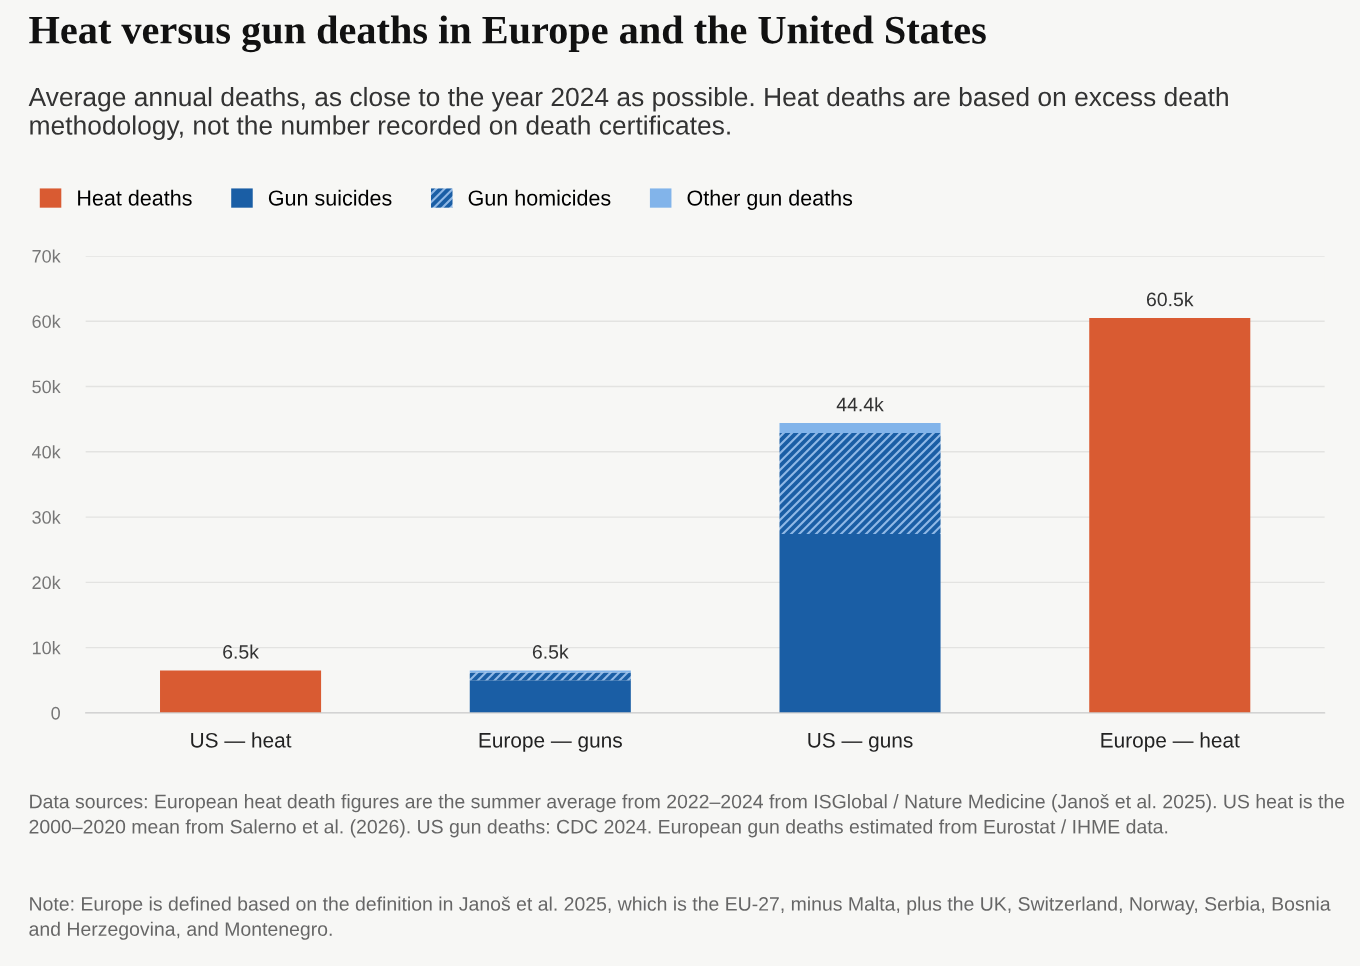 Image resolution: width=1360 pixels, height=966 pixels. I want to click on text: Note: Europe is defined based on the definition in Janoš et al. 2025, which is the EU-27, minus Malta, plus the UK, Switzerland, Norway, Serbia, Bosnia and Herzegovina, and Montenegro., so click(680, 918).